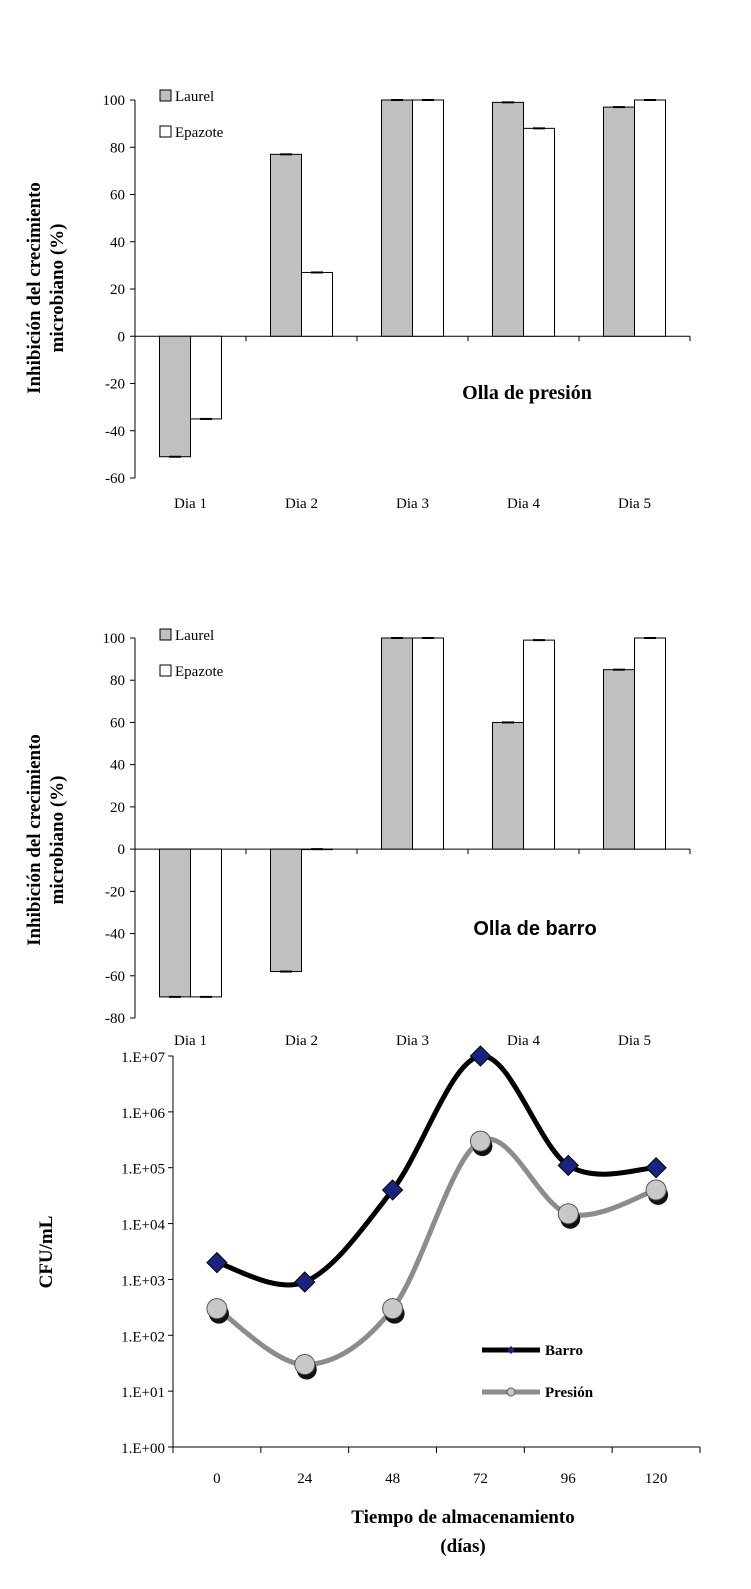  What do you see at coordinates (462, 1517) in the screenshot?
I see `x-axis-label-line-1: Tiempo de almacenamiento` at bounding box center [462, 1517].